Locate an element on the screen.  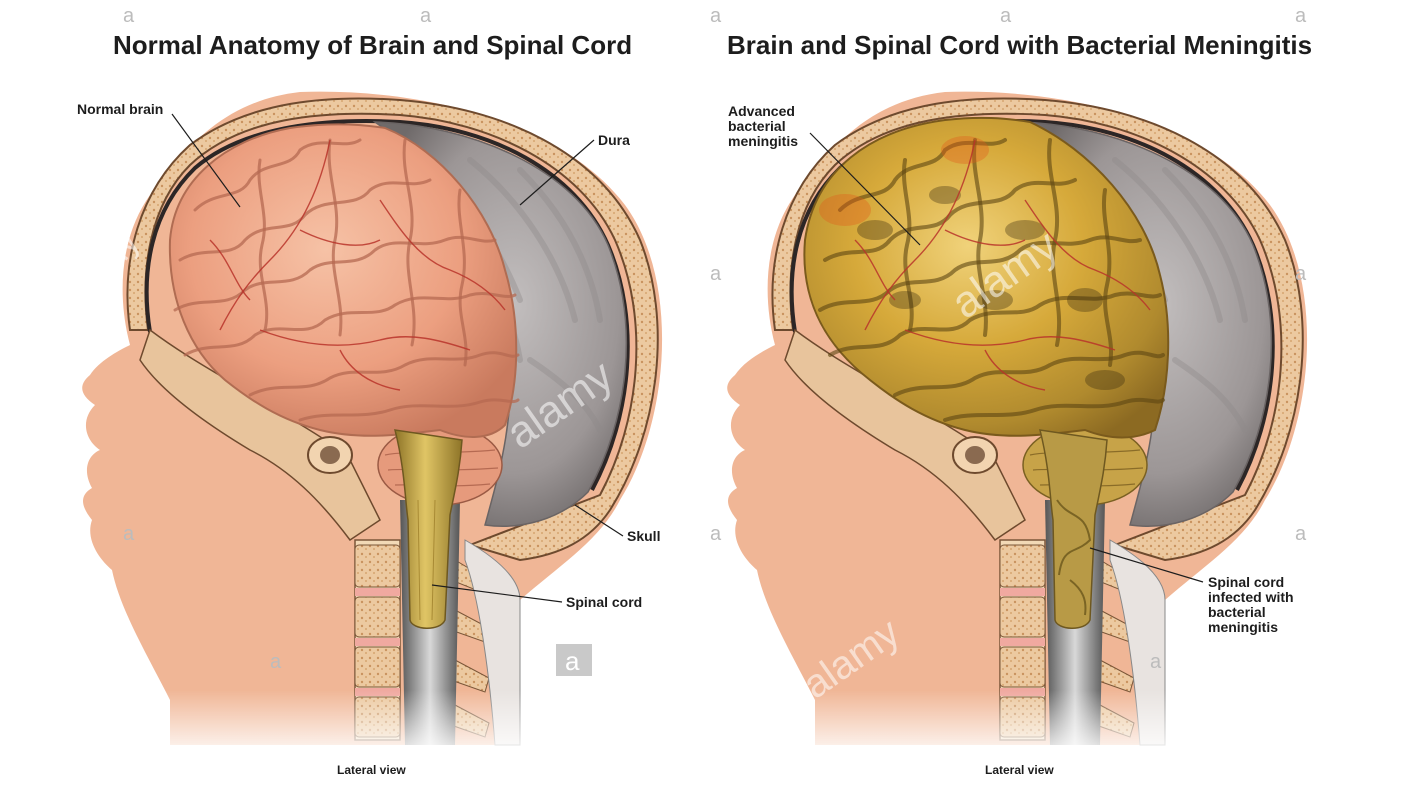
label-normal-brain-text: Normal brain is located at coordinates (120, 109).